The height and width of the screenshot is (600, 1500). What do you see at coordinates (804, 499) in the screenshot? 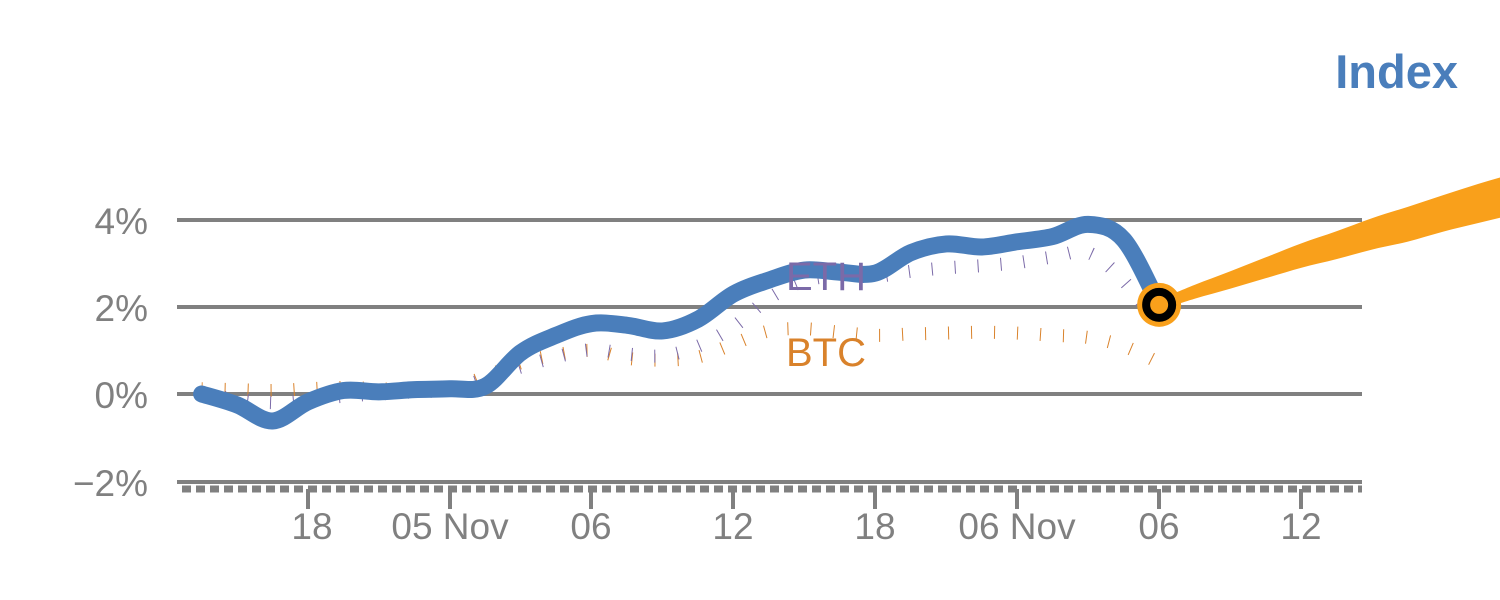
I see `x-axis-ticks` at bounding box center [804, 499].